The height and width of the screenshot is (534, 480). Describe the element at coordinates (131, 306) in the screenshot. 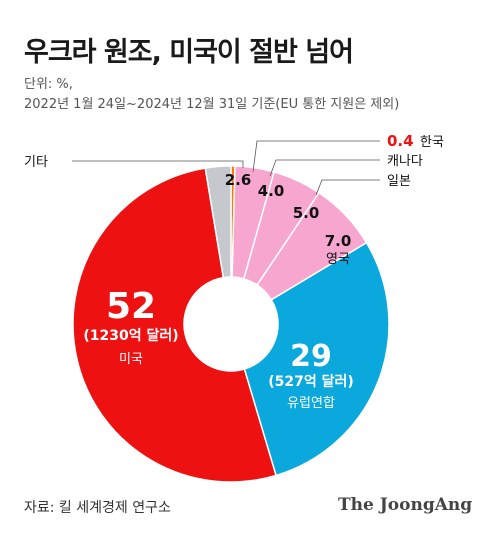

I see `value-label-us: 52` at that location.